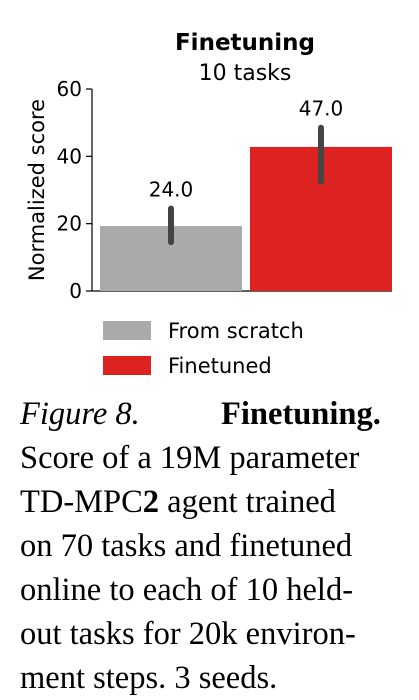  I want to click on caption-line-5: out tasks for 20k environ-, so click(188, 634).